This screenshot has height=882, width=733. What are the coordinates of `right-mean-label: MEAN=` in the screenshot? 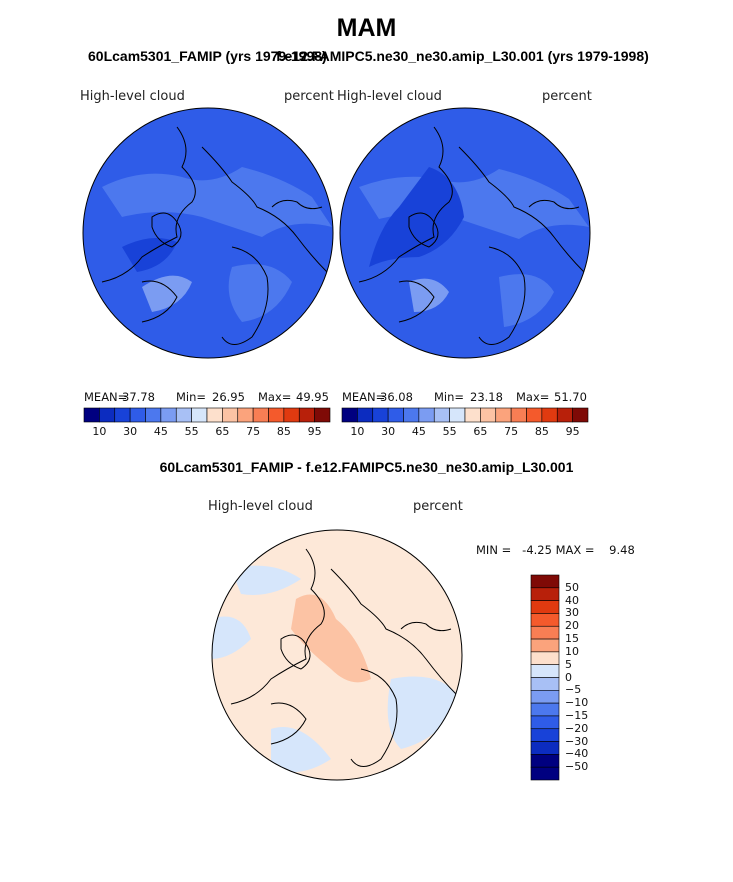 It's located at (364, 397).